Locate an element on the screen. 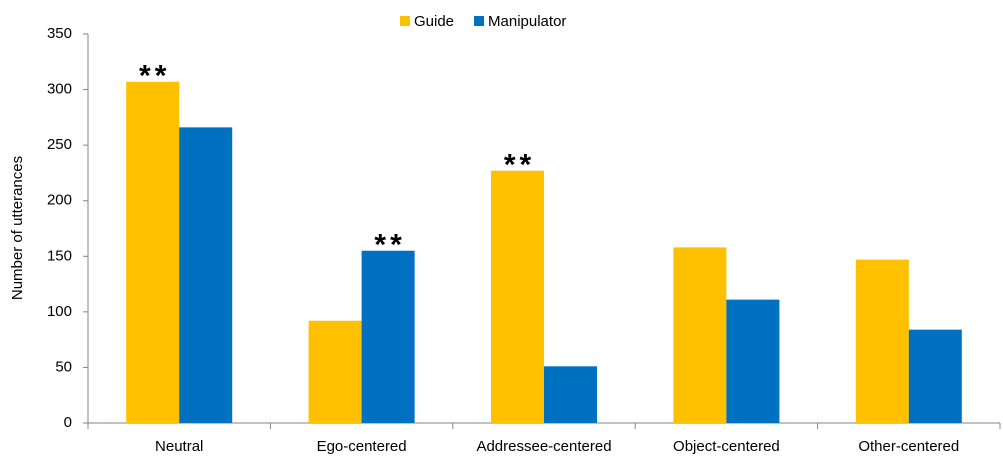 This screenshot has height=464, width=1003. y-axis-label: Number of utterances is located at coordinates (17, 228).